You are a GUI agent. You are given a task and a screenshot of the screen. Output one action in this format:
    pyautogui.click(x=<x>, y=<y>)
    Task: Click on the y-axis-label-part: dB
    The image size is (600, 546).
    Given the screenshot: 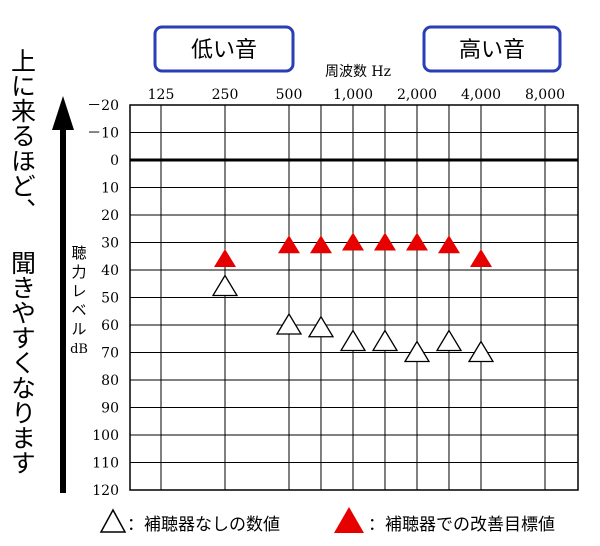 What is the action you would take?
    pyautogui.click(x=79, y=349)
    